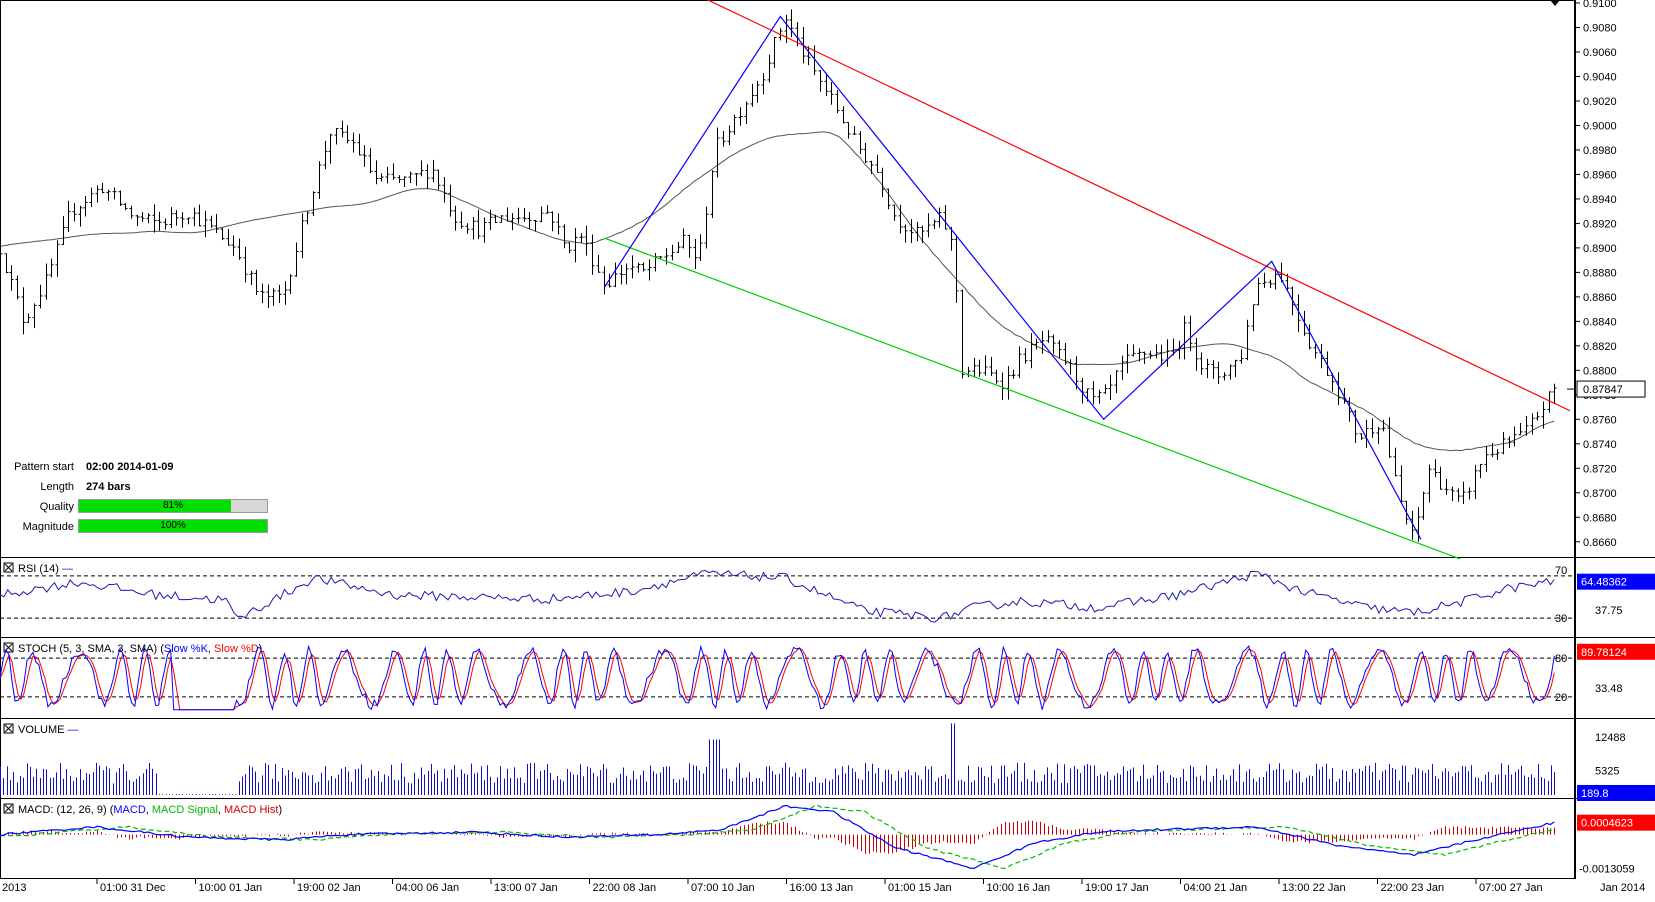  Describe the element at coordinates (108, 487) in the screenshot. I see `length-value: 274 bars` at that location.